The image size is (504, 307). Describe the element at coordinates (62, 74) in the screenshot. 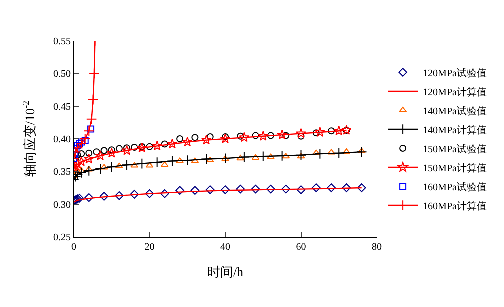

I see `y-tick-label: 0.50` at that location.